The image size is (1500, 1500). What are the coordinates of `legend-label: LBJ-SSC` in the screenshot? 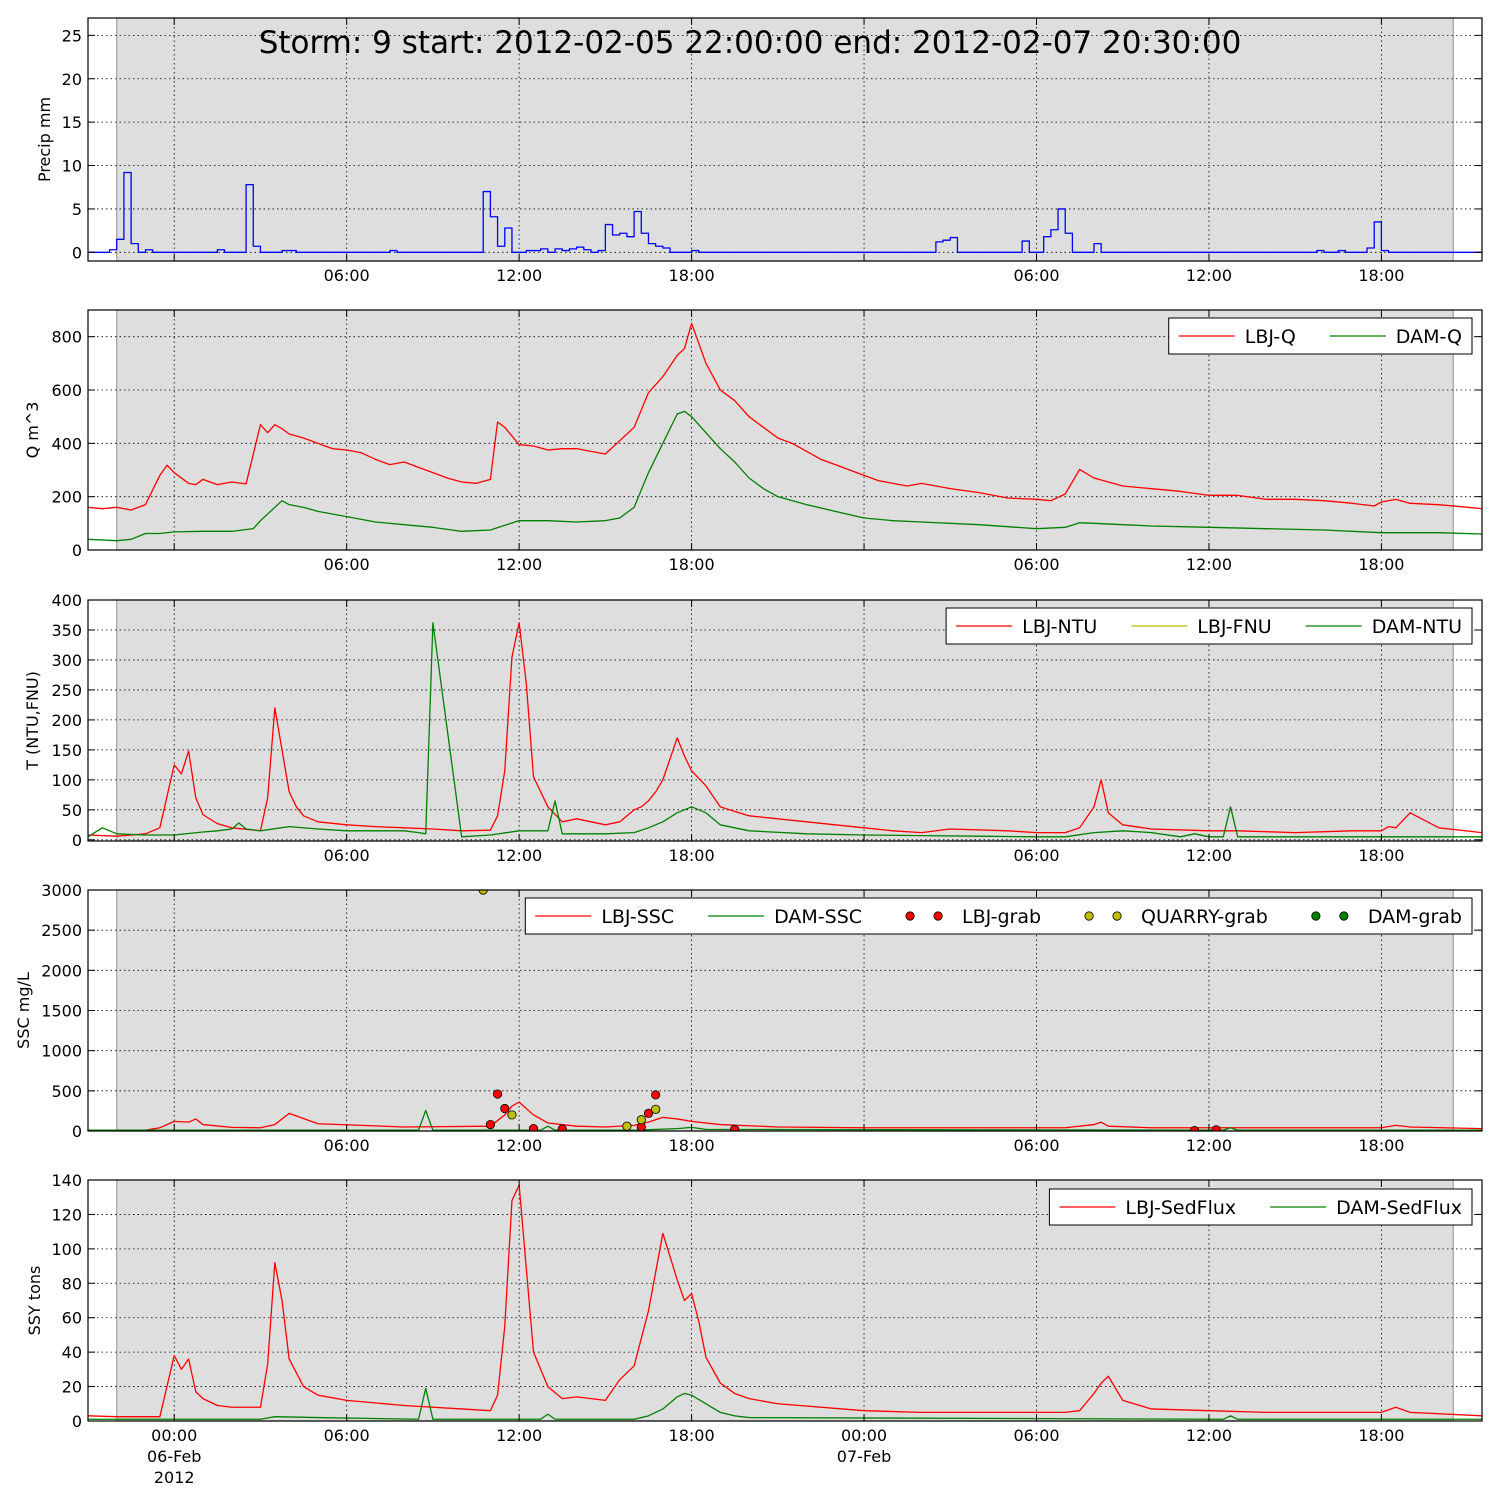 It's located at (637, 917).